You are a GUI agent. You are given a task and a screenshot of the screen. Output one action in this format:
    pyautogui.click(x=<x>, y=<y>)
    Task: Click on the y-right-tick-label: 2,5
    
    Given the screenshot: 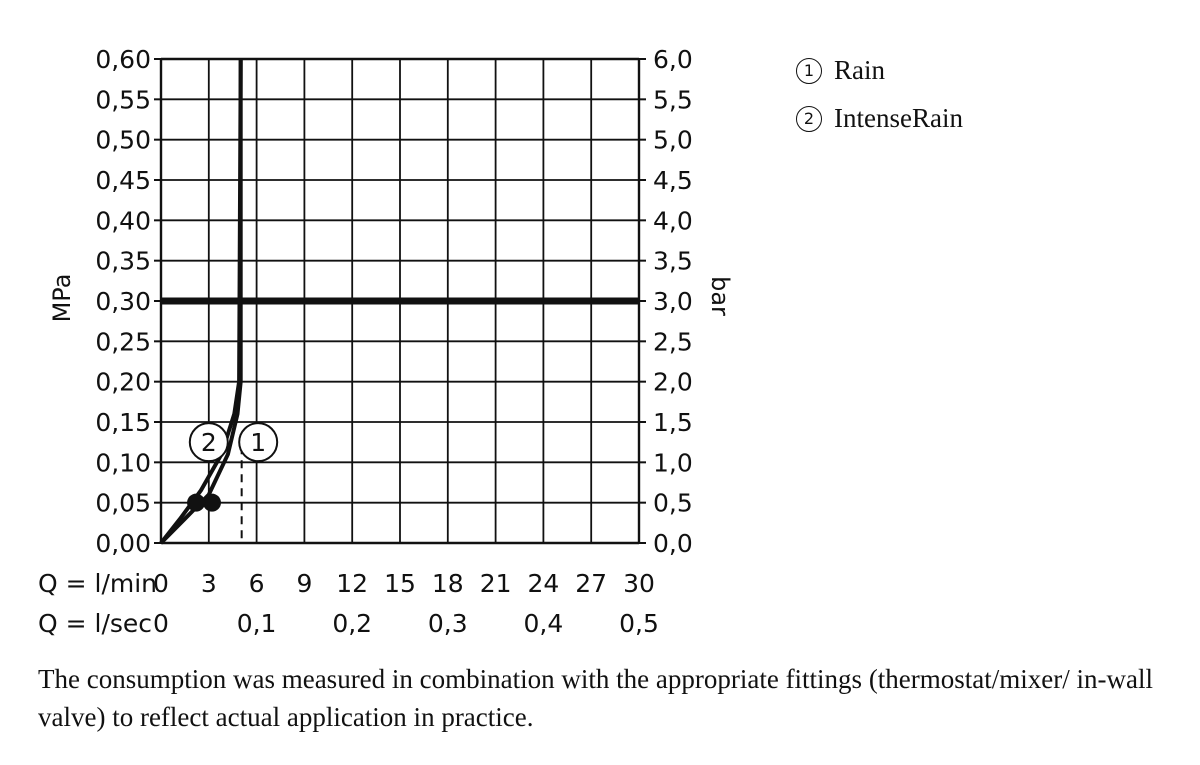 What is the action you would take?
    pyautogui.click(x=673, y=341)
    